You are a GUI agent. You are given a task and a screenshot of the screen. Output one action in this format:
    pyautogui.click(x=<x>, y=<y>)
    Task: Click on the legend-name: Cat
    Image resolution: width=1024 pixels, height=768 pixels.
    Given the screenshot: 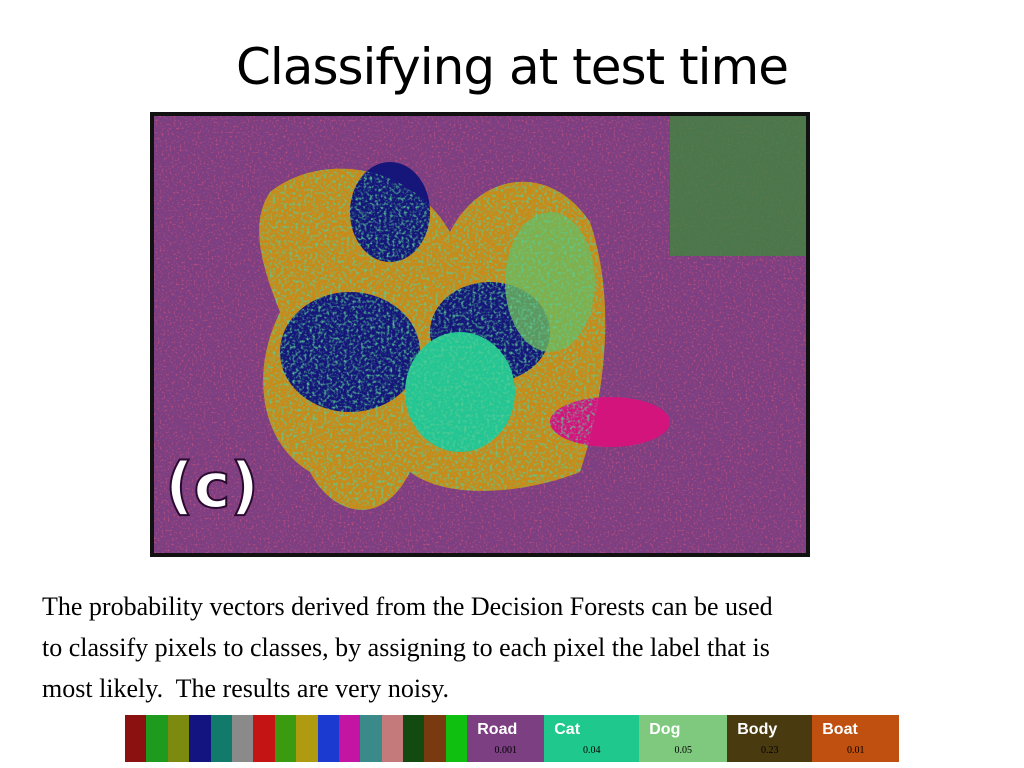 What is the action you would take?
    pyautogui.click(x=567, y=729)
    